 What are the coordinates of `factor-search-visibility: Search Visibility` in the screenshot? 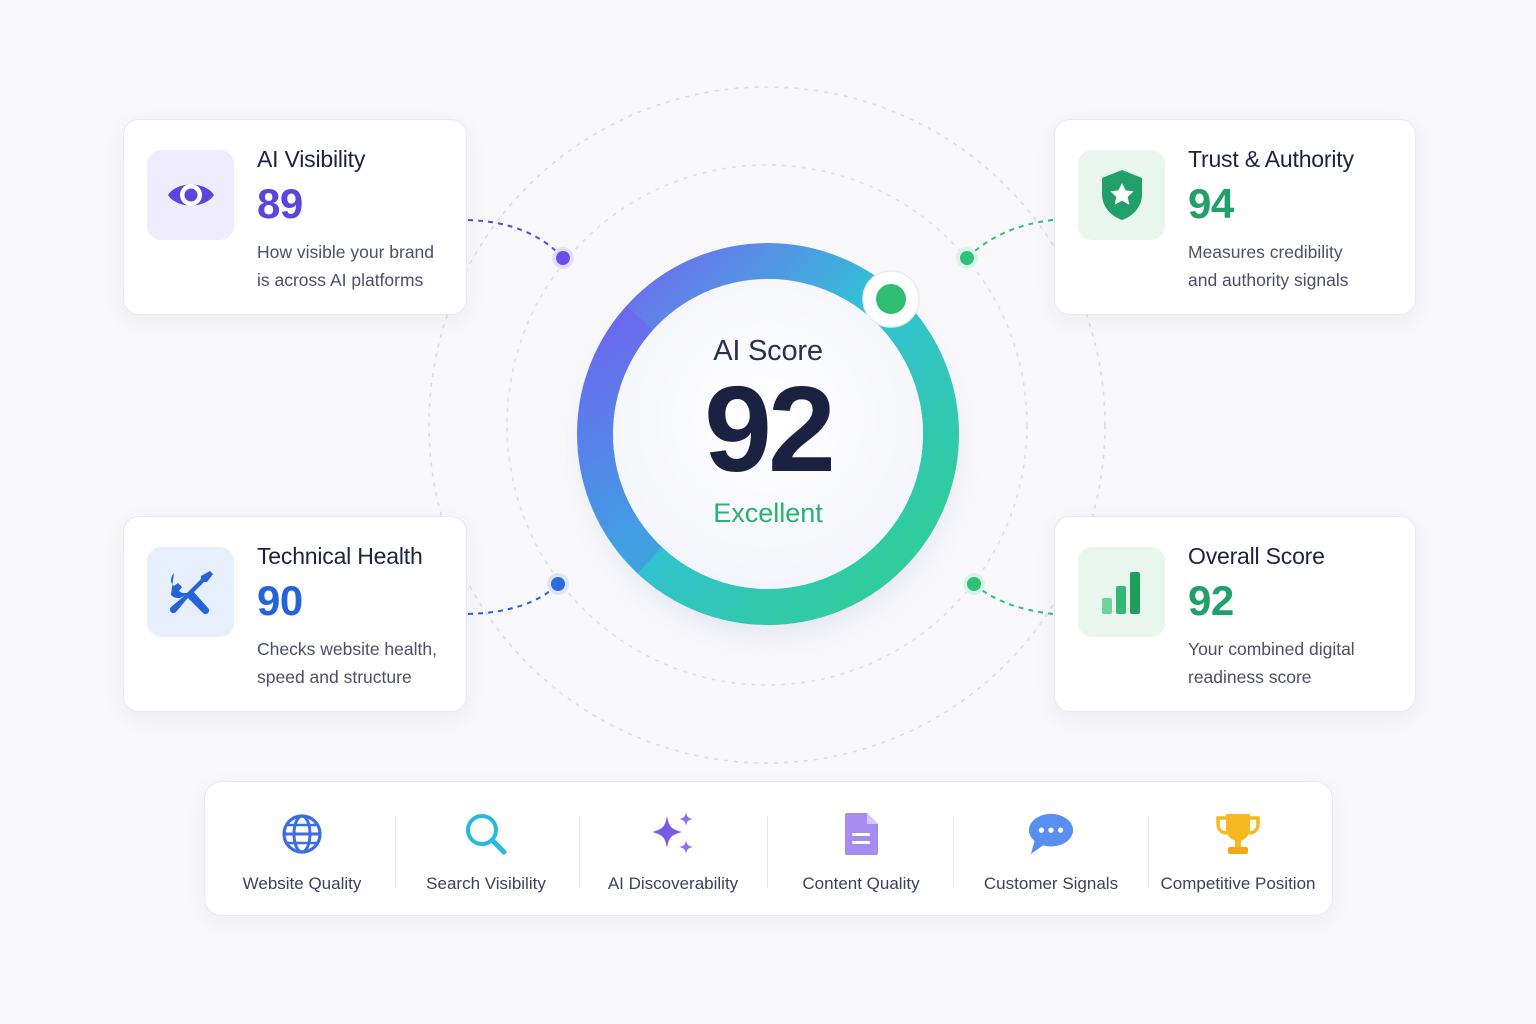 It's located at (486, 849).